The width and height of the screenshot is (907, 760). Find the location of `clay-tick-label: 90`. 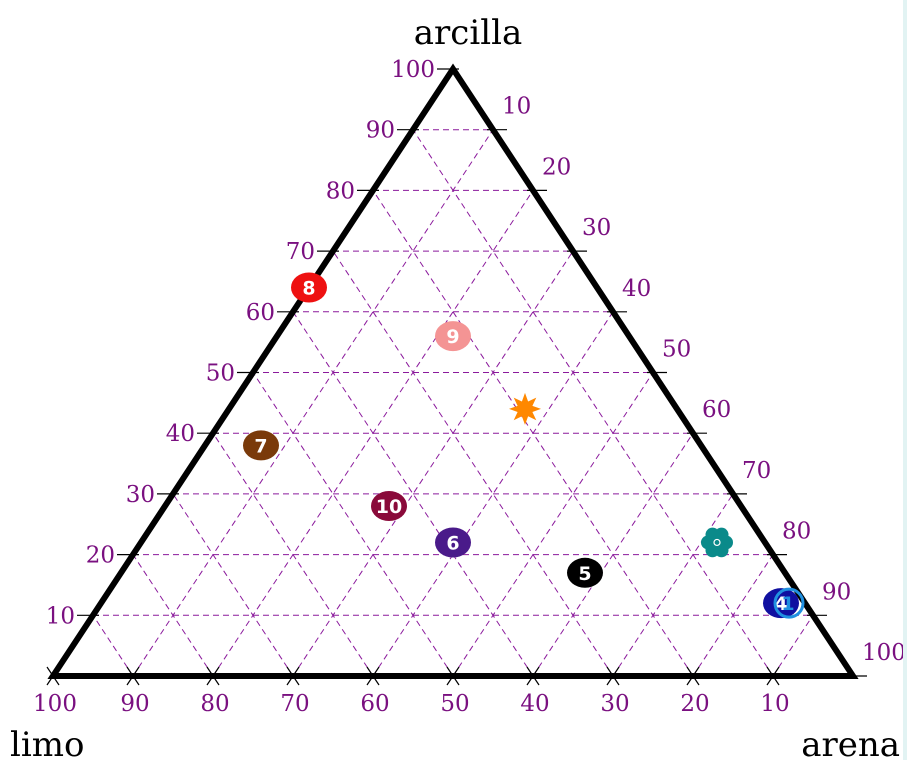

clay-tick-label: 90 is located at coordinates (380, 131).